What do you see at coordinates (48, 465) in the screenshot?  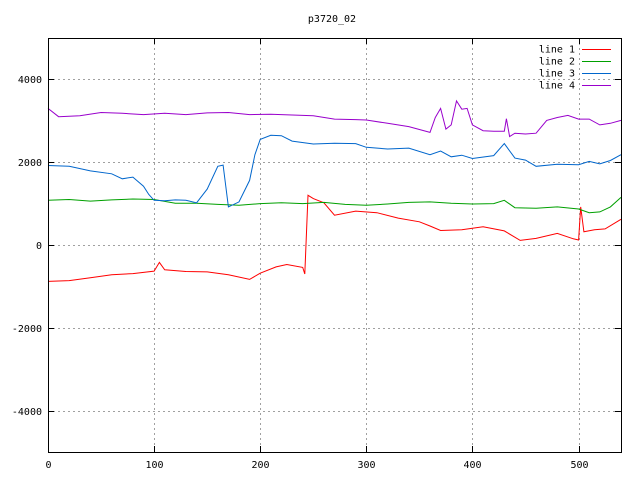 I see `x-tick-label: 0` at bounding box center [48, 465].